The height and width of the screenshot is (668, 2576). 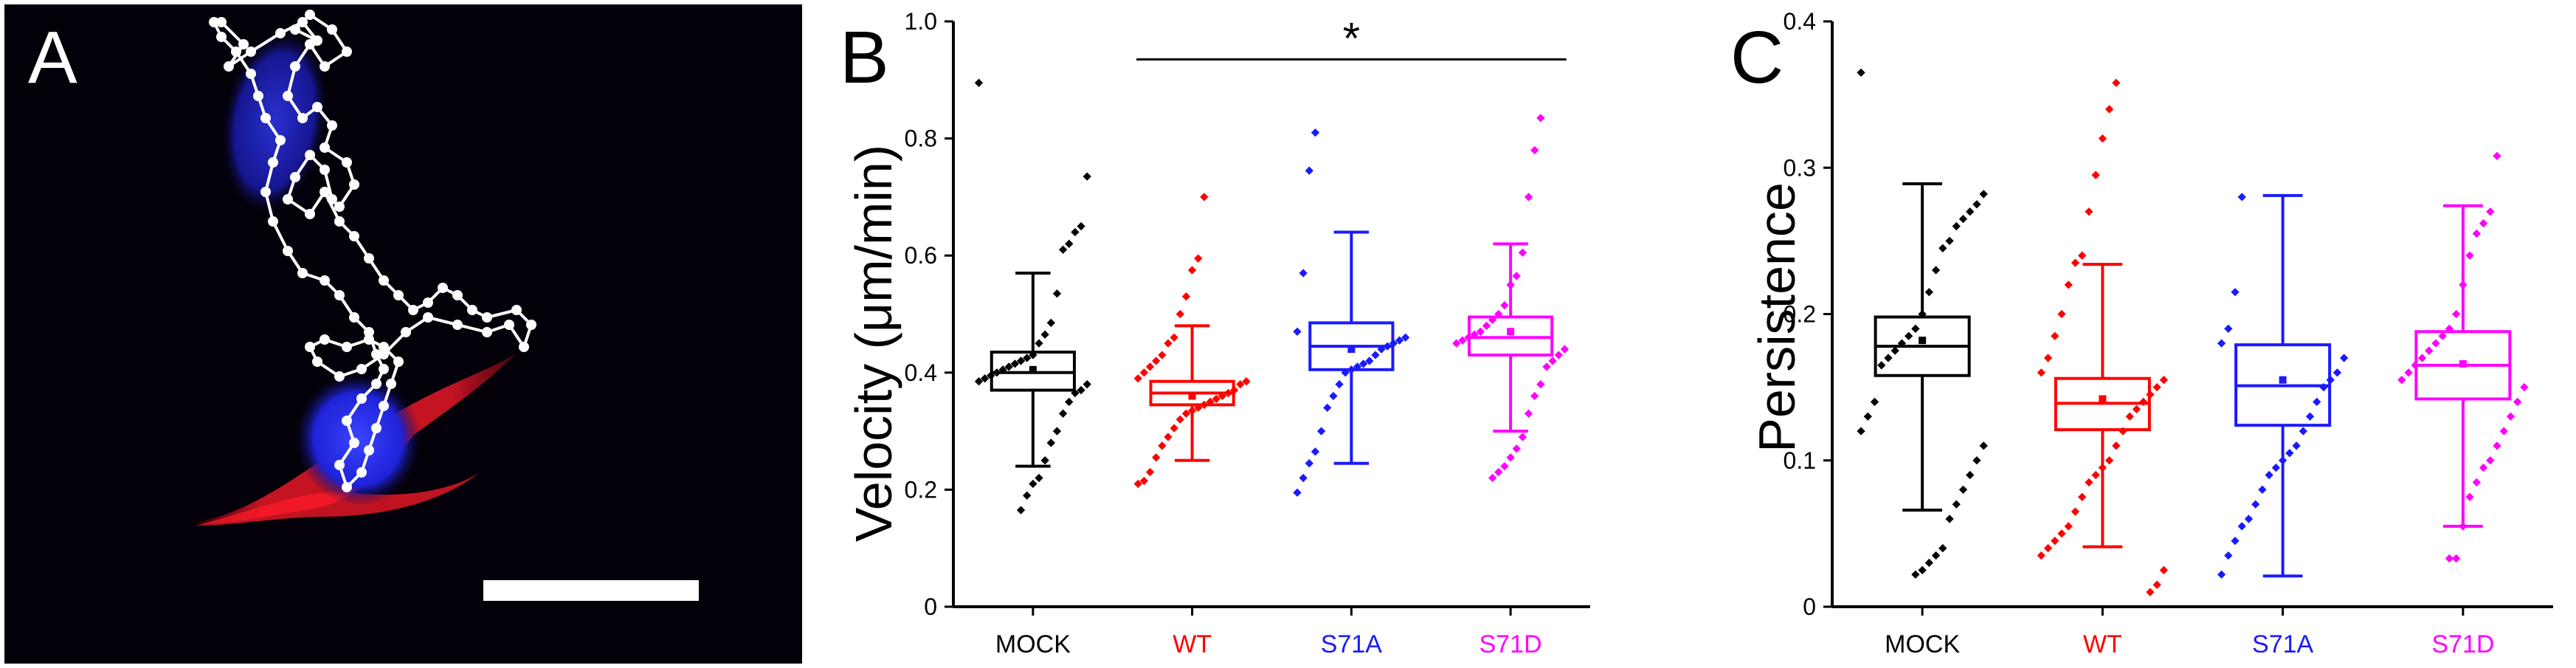 I want to click on panel-b-significance: *, so click(x=1351, y=38).